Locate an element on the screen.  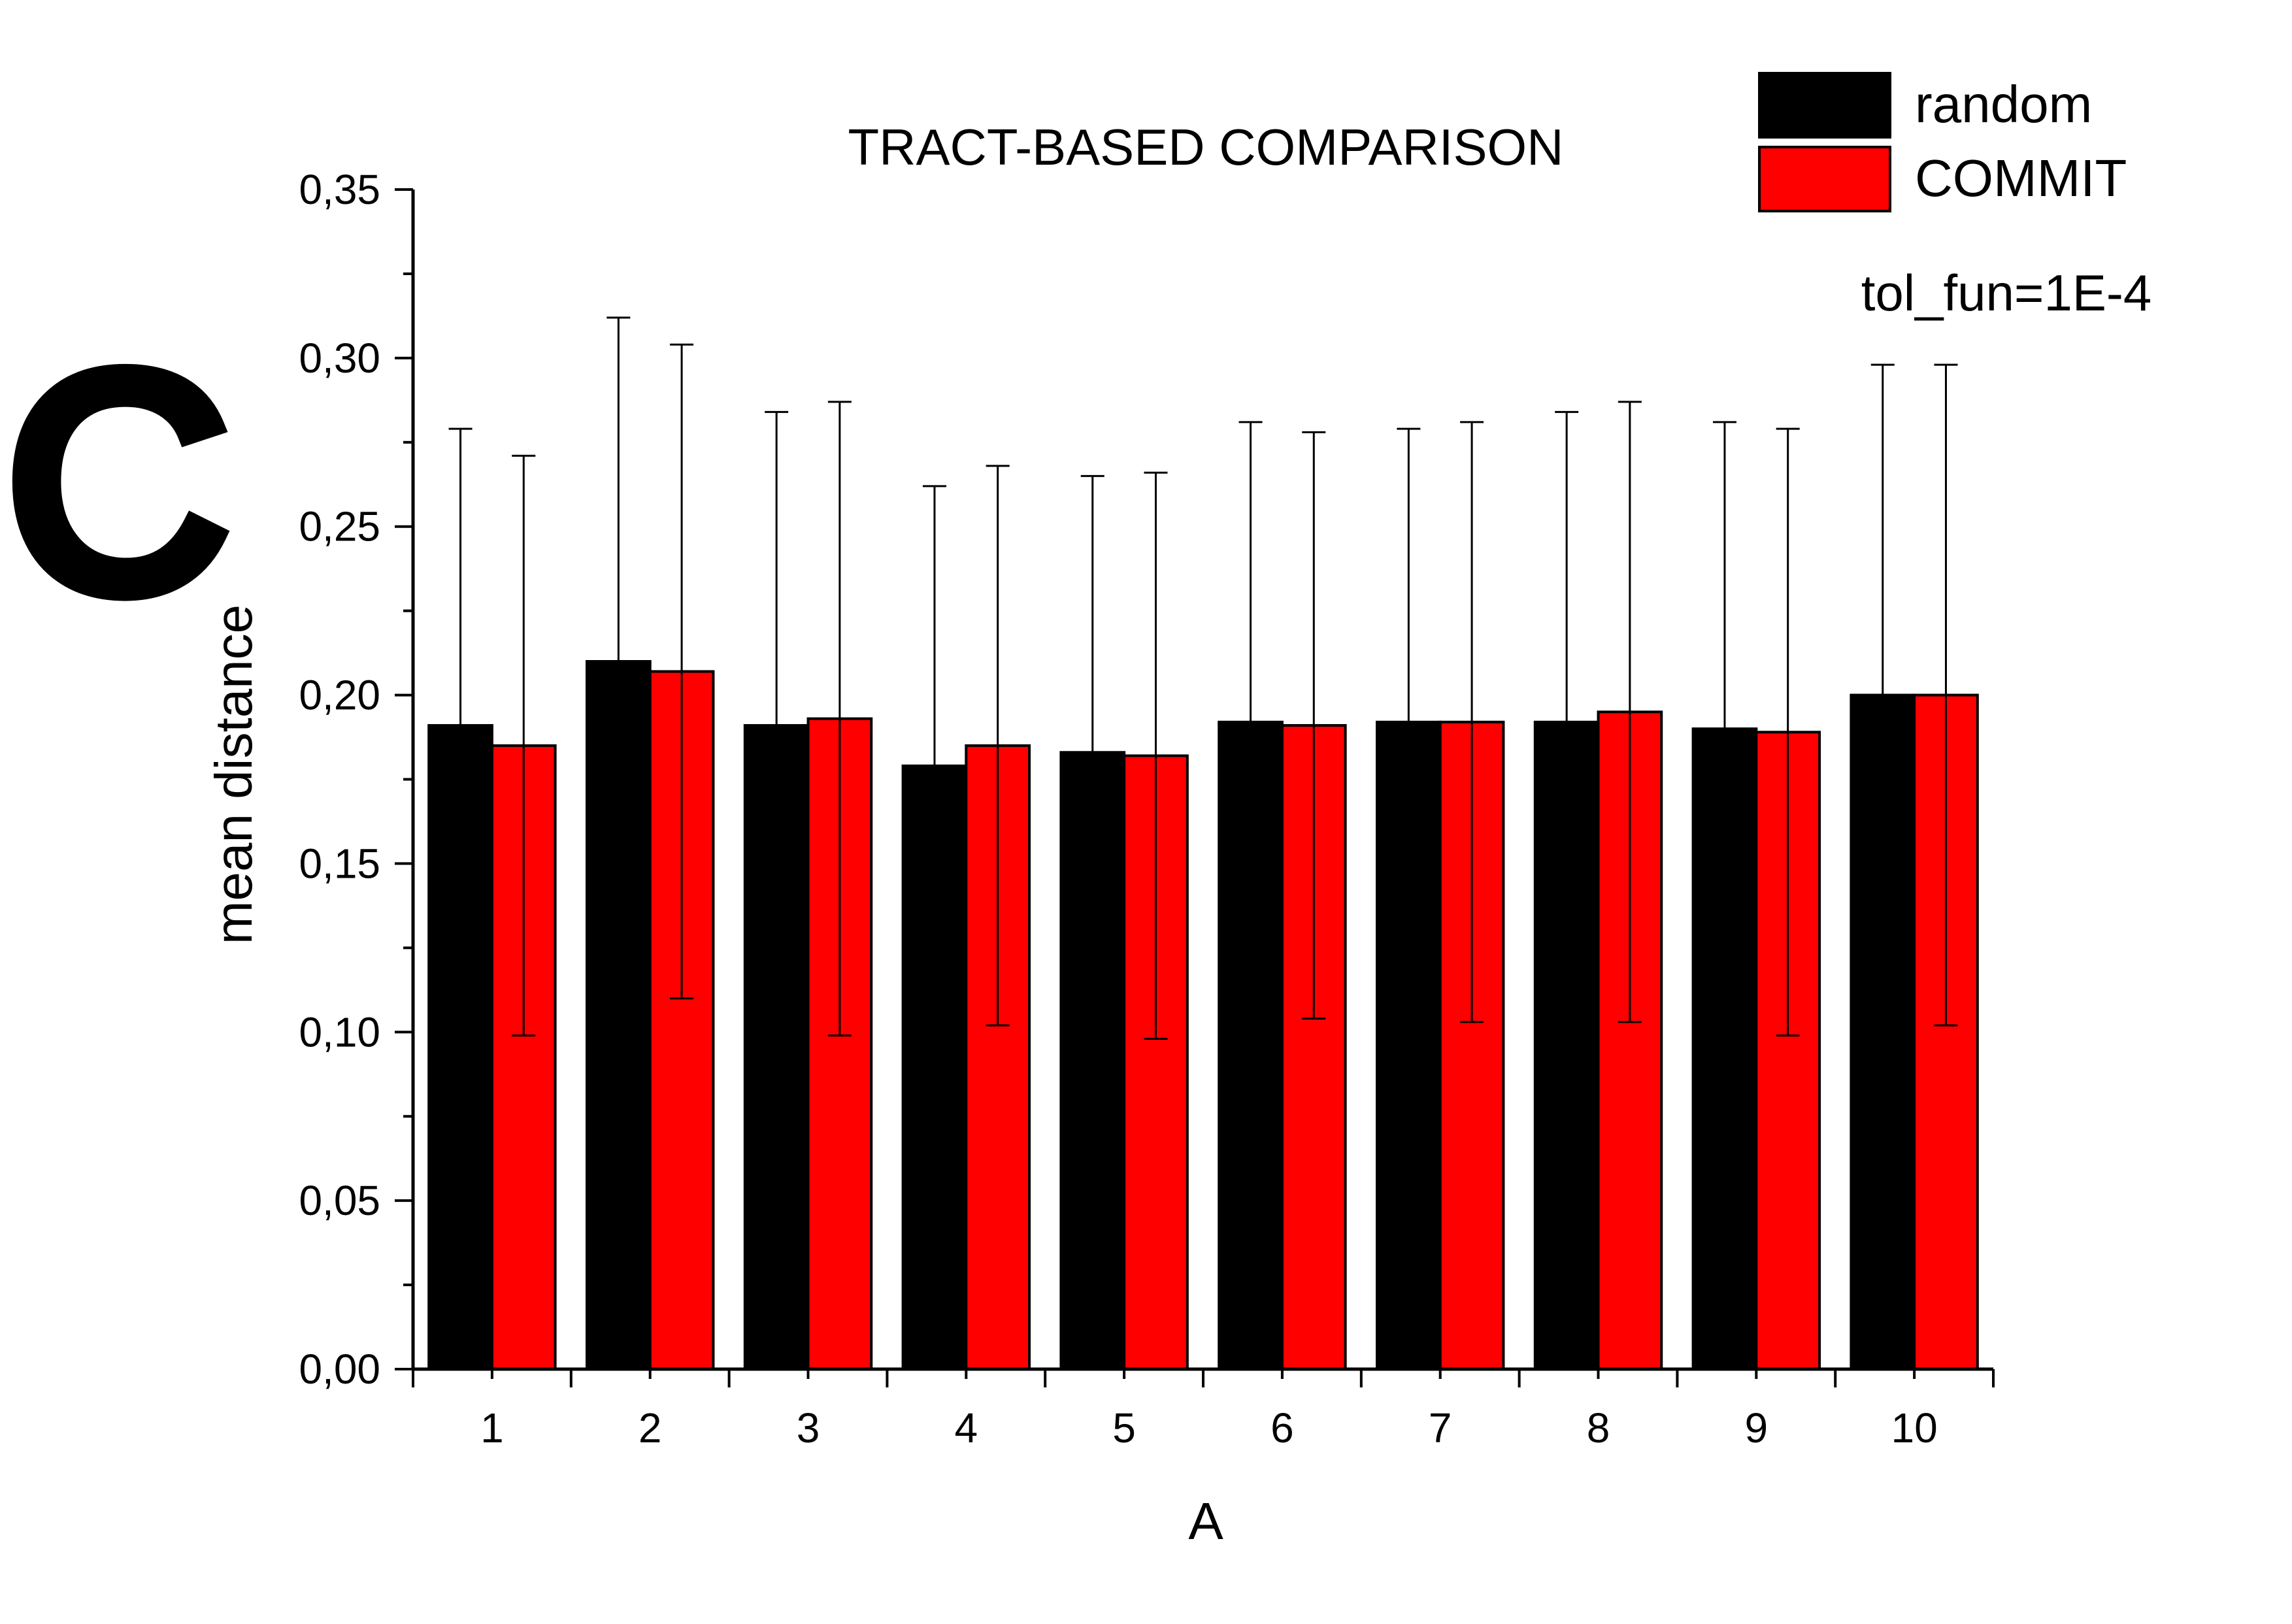
y-tick-label: 0,25 is located at coordinates (339, 526).